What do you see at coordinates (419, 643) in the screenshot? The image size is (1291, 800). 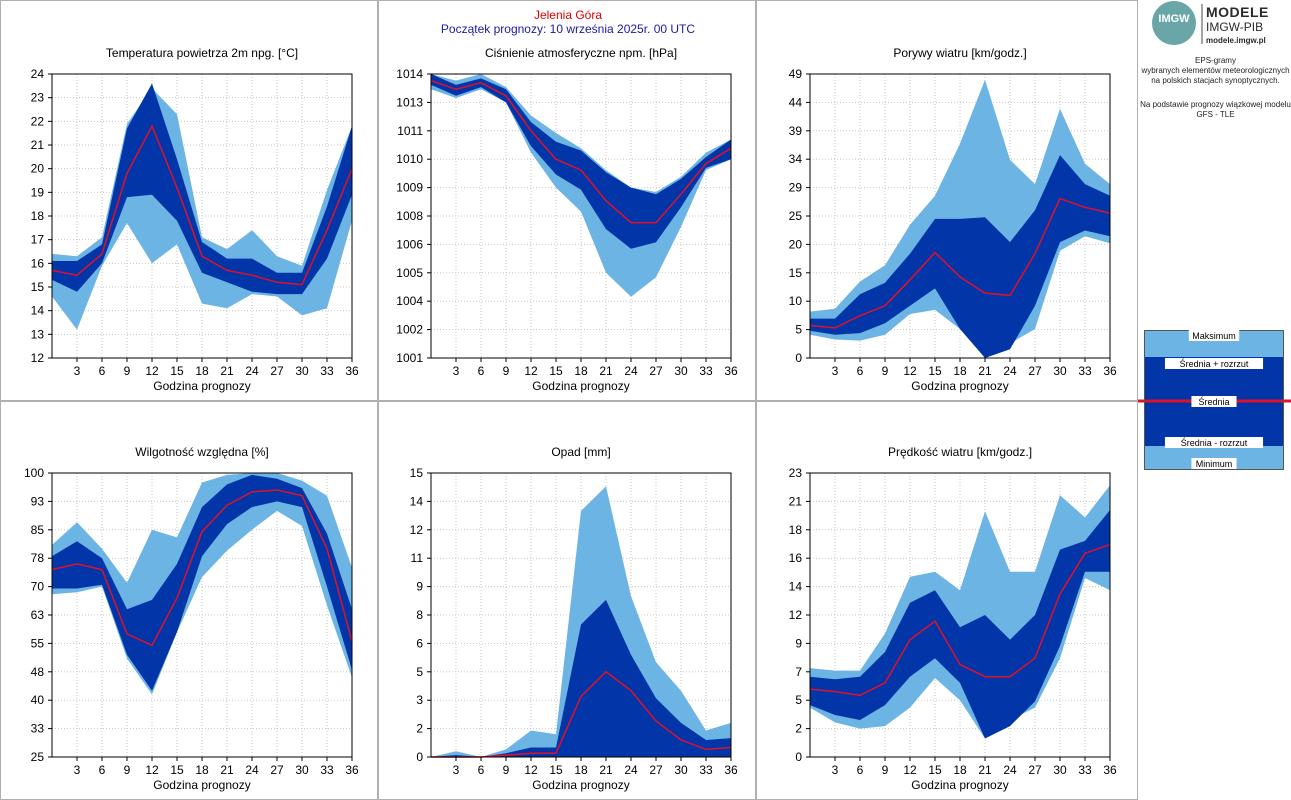 I see `y-tick-label: 6` at bounding box center [419, 643].